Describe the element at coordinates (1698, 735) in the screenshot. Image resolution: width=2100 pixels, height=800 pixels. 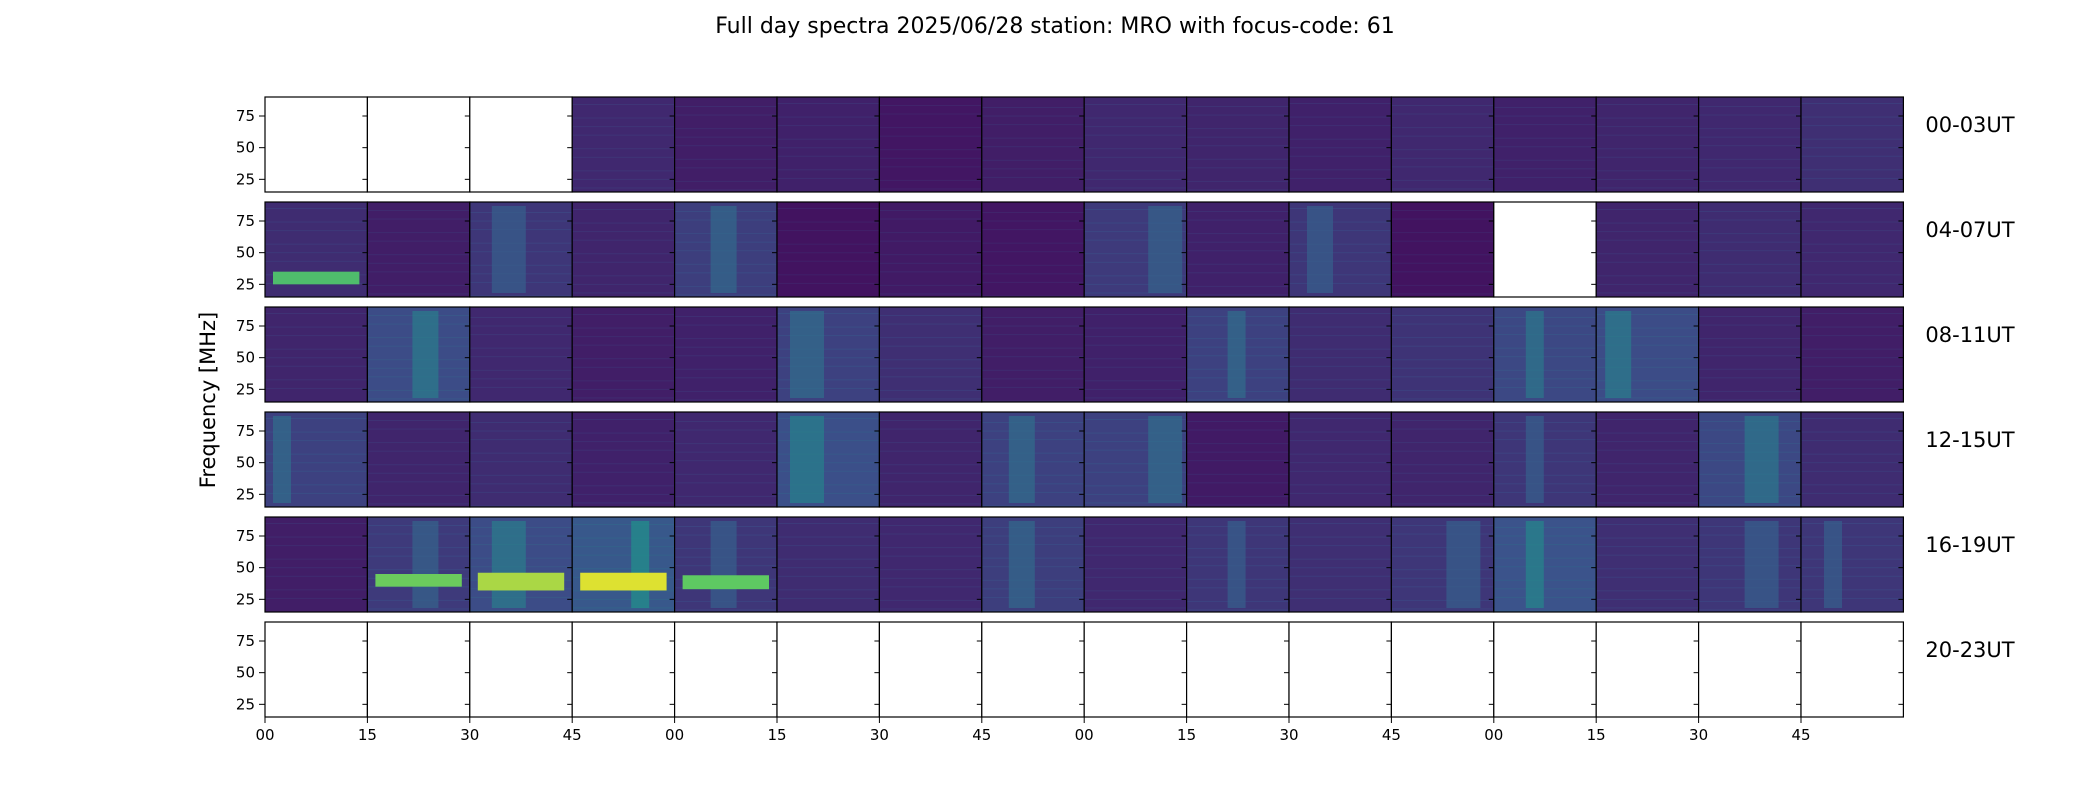
I see `x-tick-label: 30` at that location.